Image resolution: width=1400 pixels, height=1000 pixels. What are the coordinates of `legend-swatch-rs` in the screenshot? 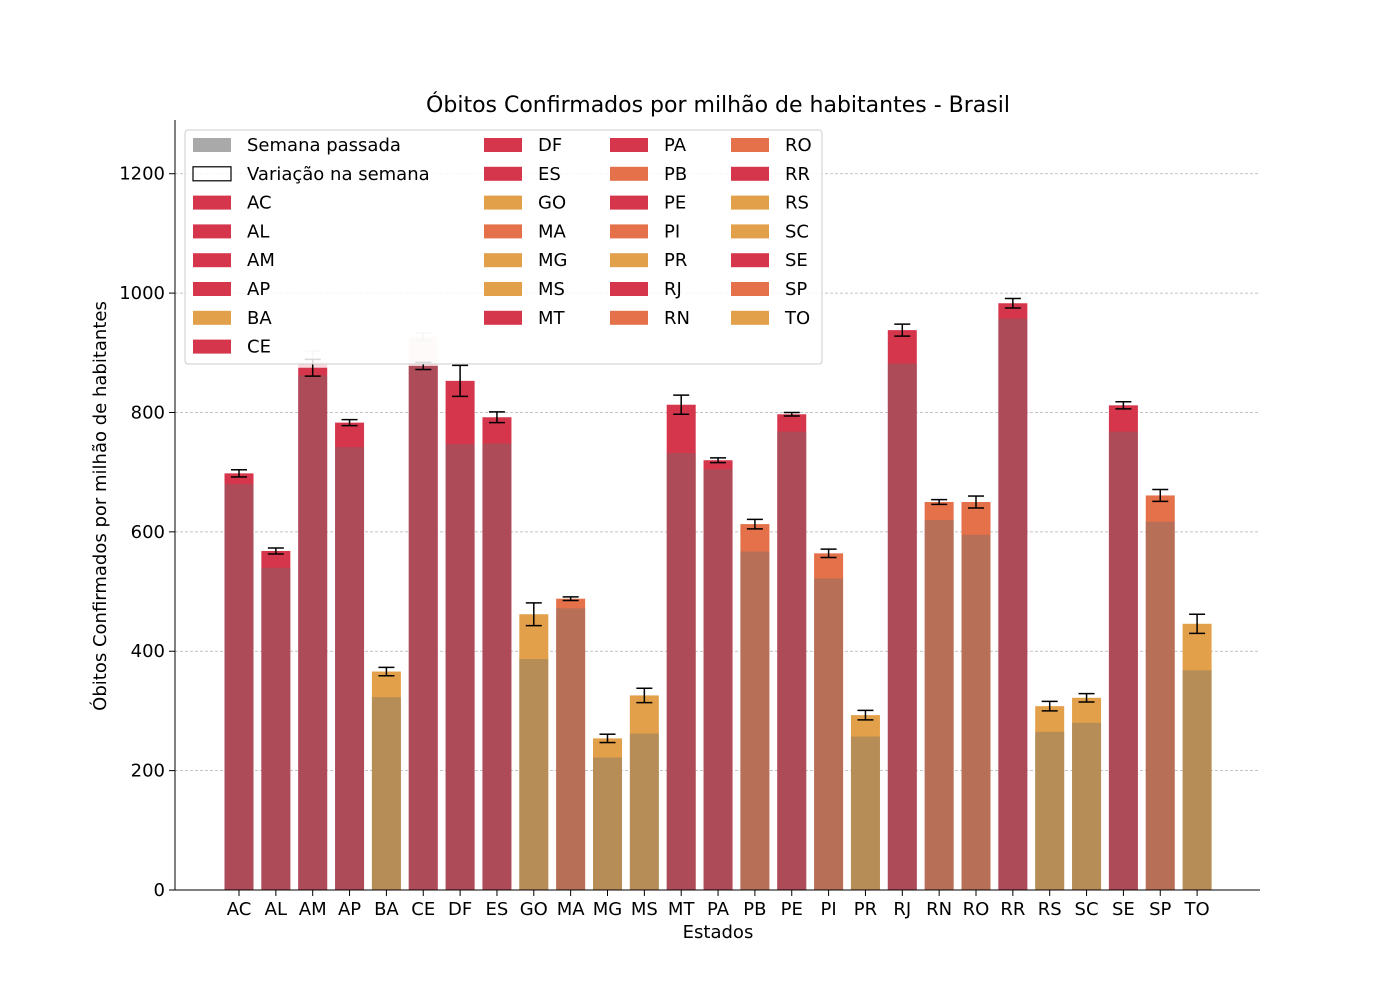 It's located at (750, 202).